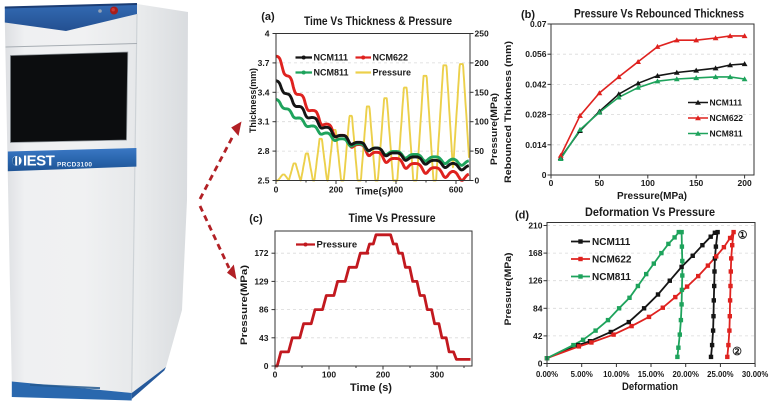  I want to click on svg-text: 2.8, so click(264, 151).